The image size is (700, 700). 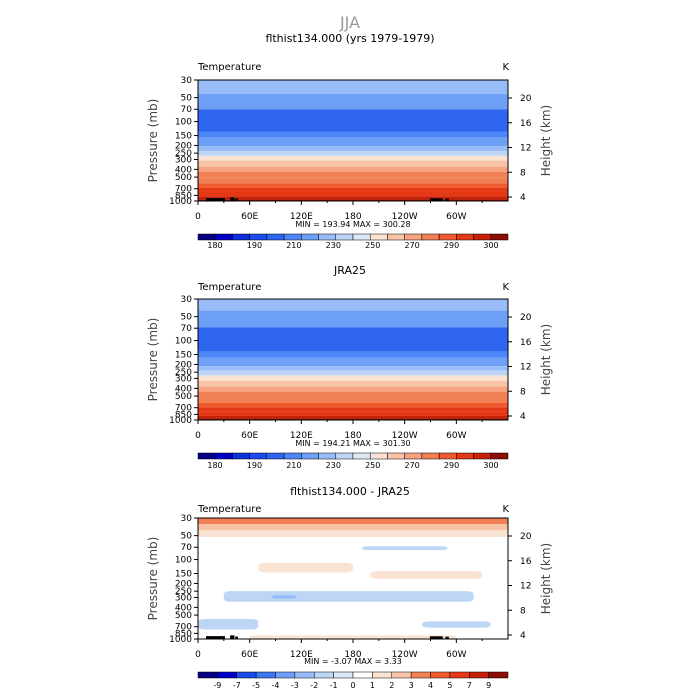 I want to click on colorbar-label: -2, so click(x=314, y=685).